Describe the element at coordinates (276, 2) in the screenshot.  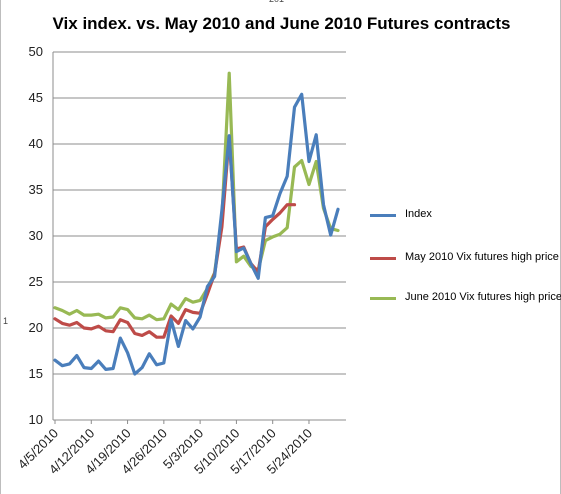
I see `stray-text-top: 201` at that location.